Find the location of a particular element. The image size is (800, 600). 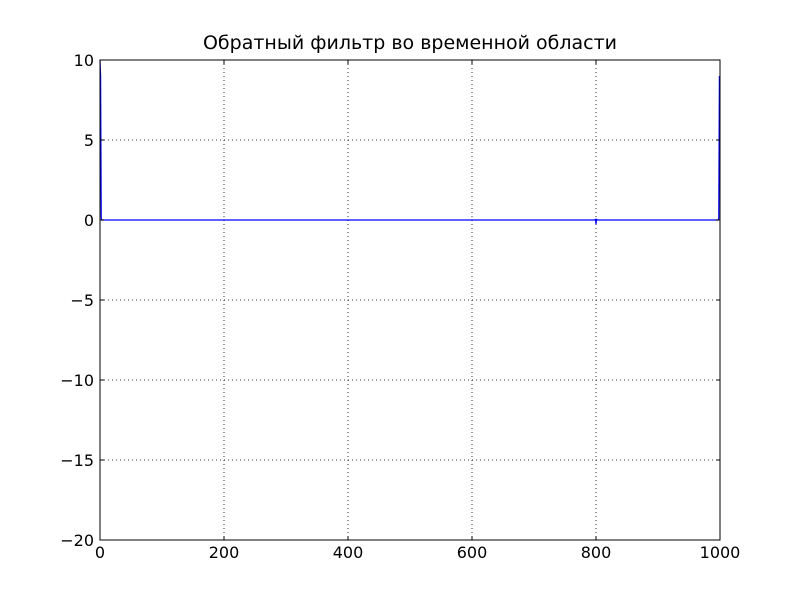

x-tick-label: 400 is located at coordinates (348, 552).